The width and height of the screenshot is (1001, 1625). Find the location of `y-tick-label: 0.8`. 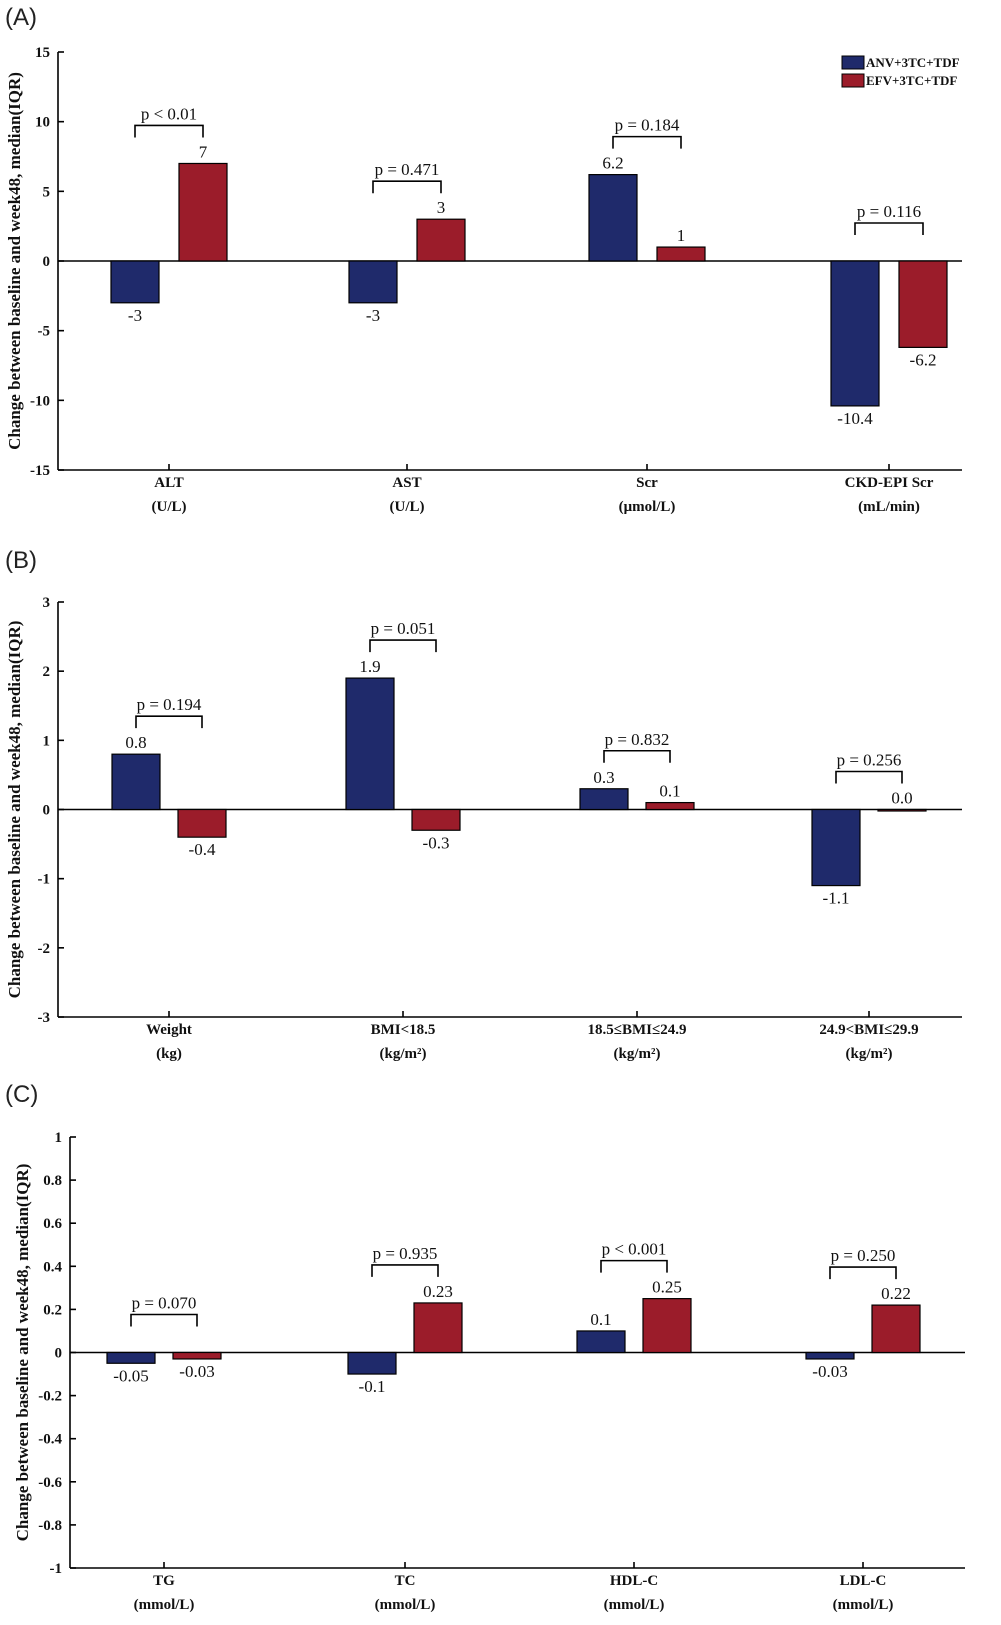

y-tick-label: 0.8 is located at coordinates (52, 1181).